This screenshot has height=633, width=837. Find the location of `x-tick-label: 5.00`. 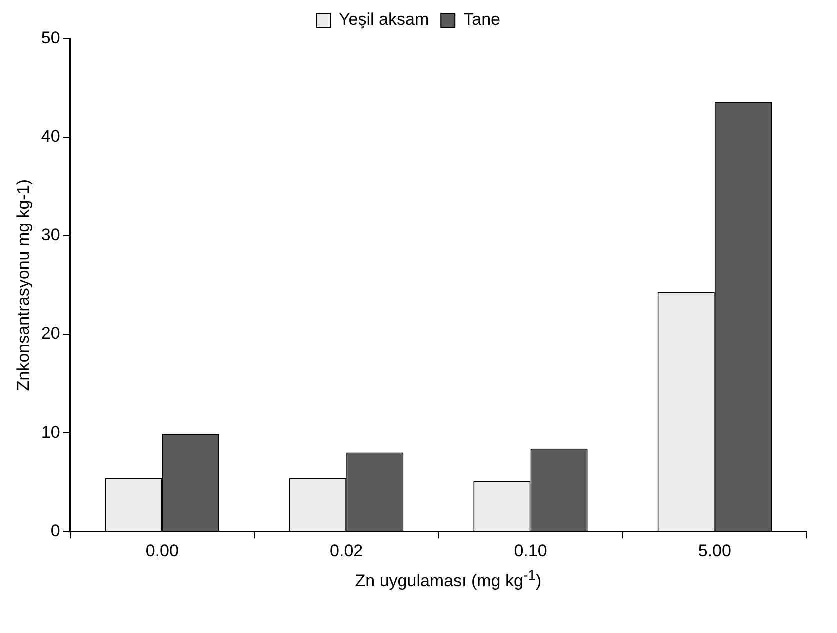

x-tick-label: 5.00 is located at coordinates (715, 550).